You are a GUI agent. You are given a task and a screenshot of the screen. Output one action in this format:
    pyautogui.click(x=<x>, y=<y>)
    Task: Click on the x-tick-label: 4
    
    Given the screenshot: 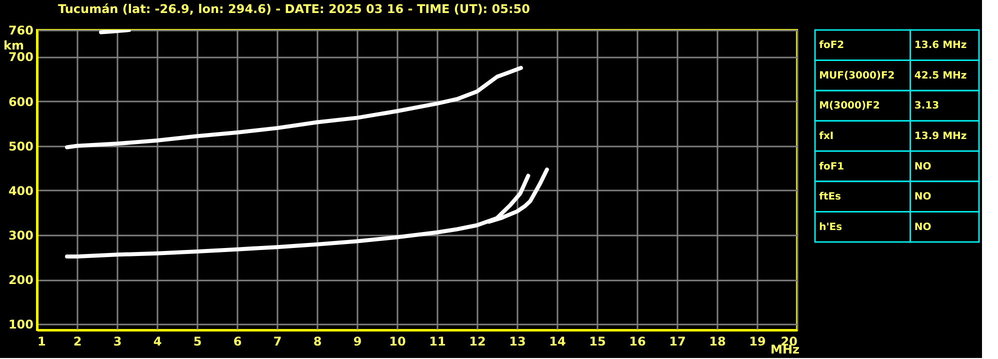 What is the action you would take?
    pyautogui.click(x=157, y=341)
    